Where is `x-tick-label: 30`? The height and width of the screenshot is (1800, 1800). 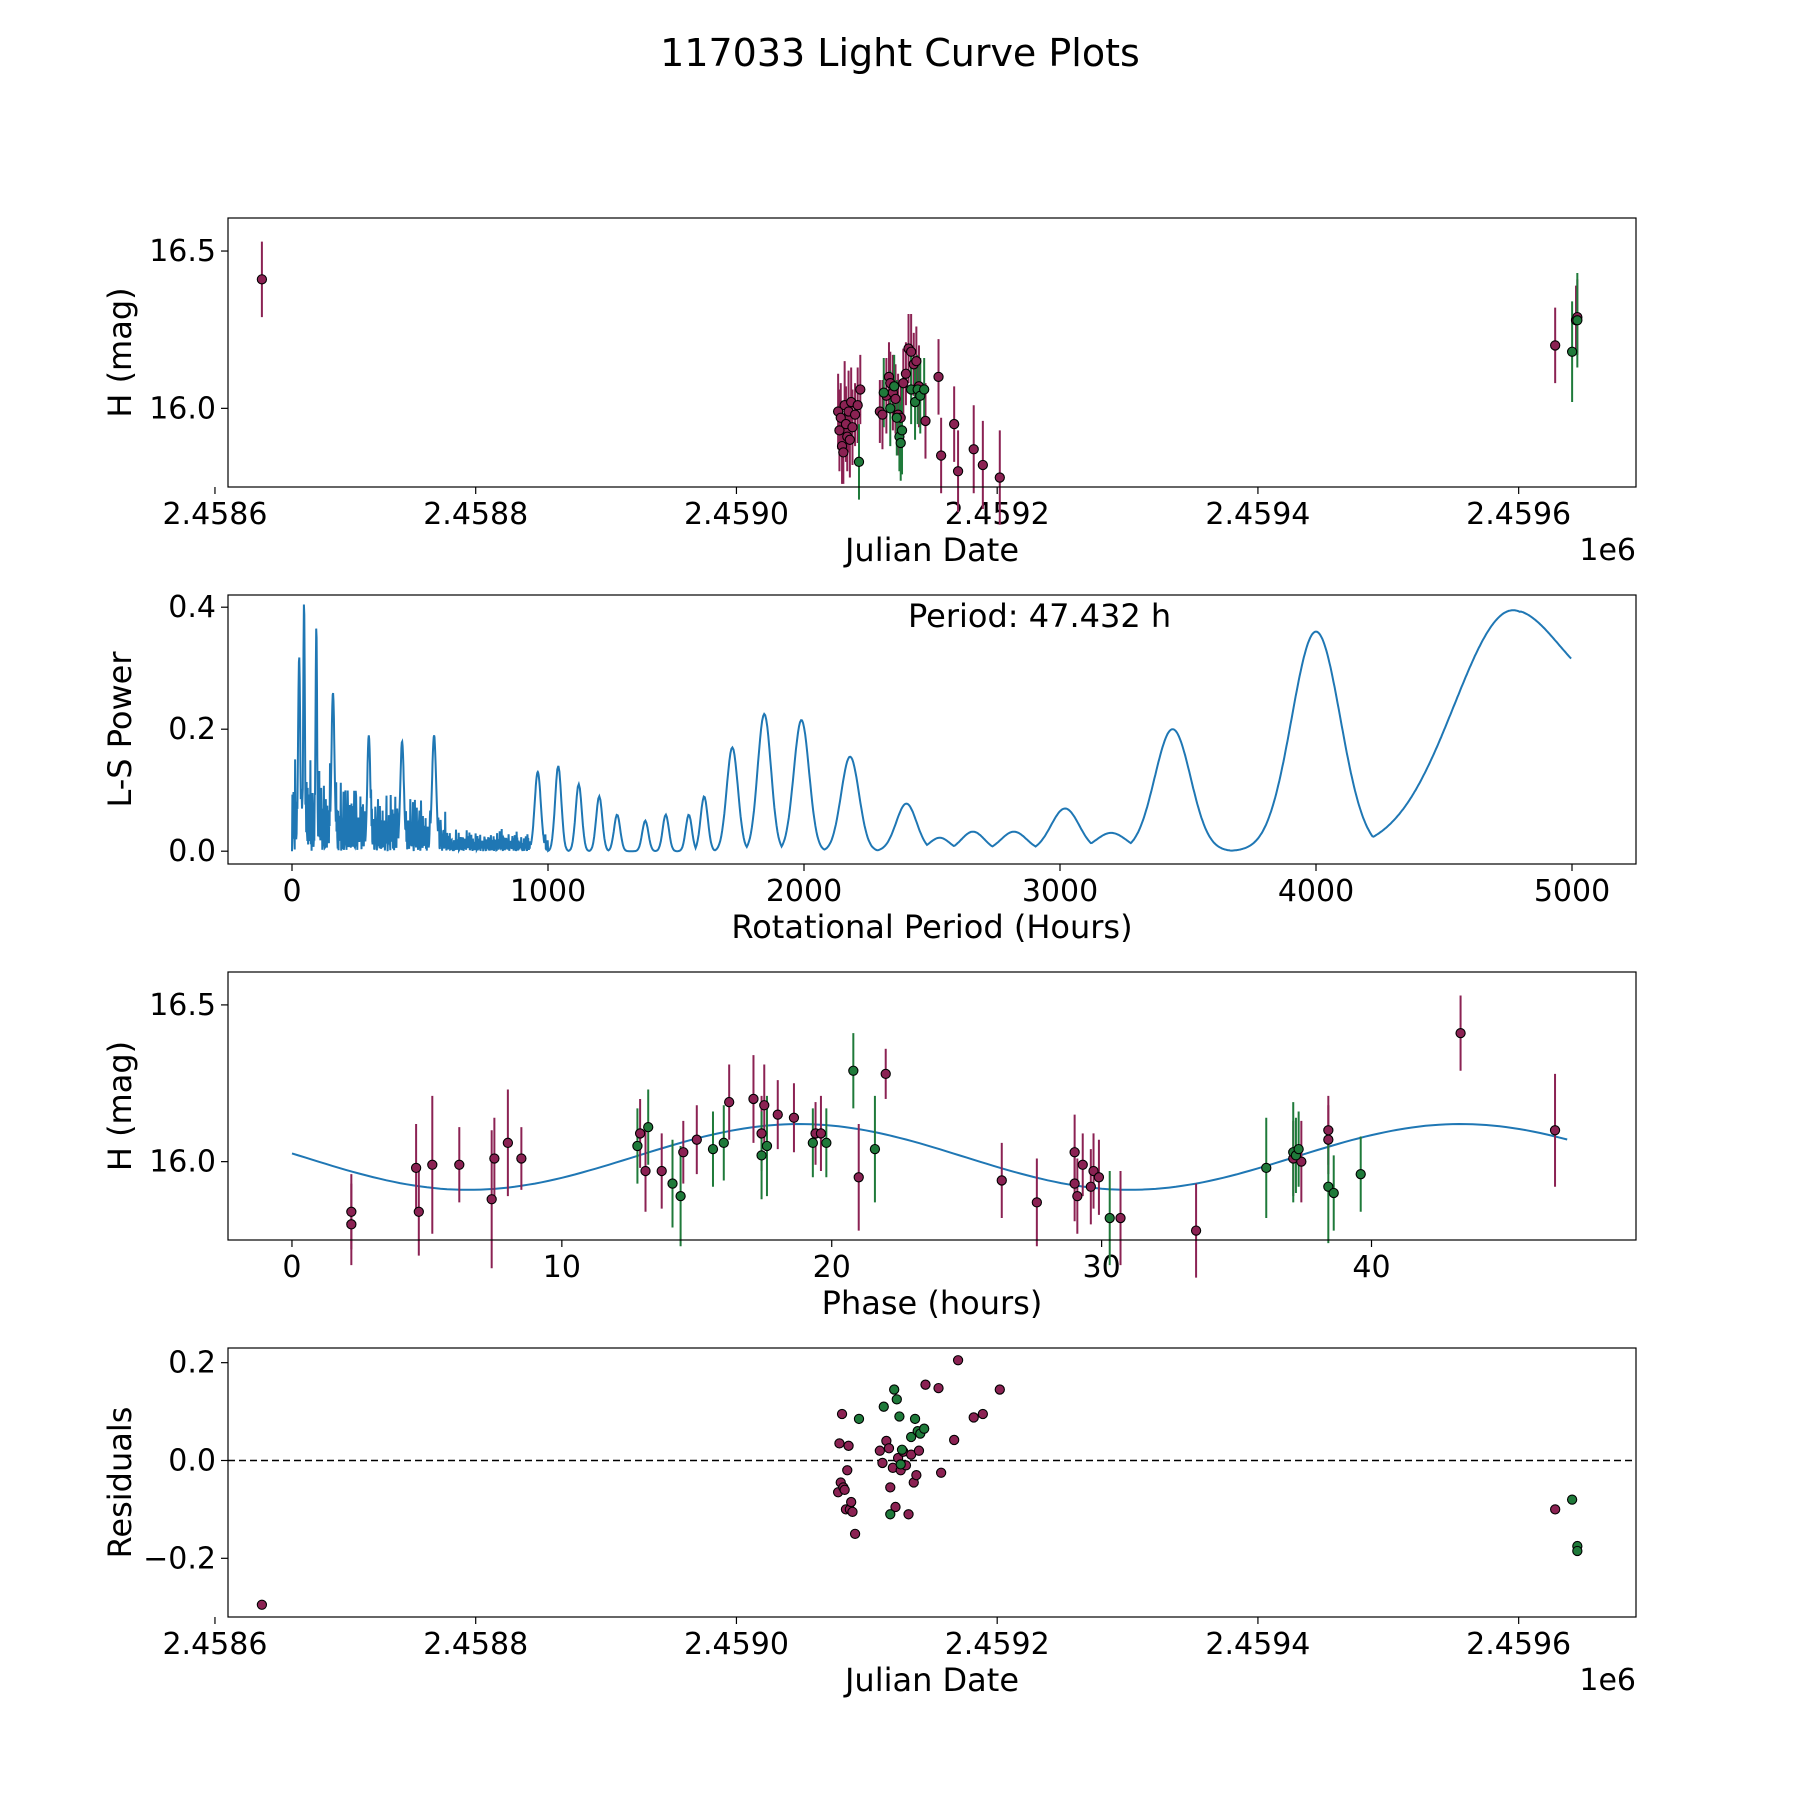 x-tick-label: 30 is located at coordinates (1102, 1267).